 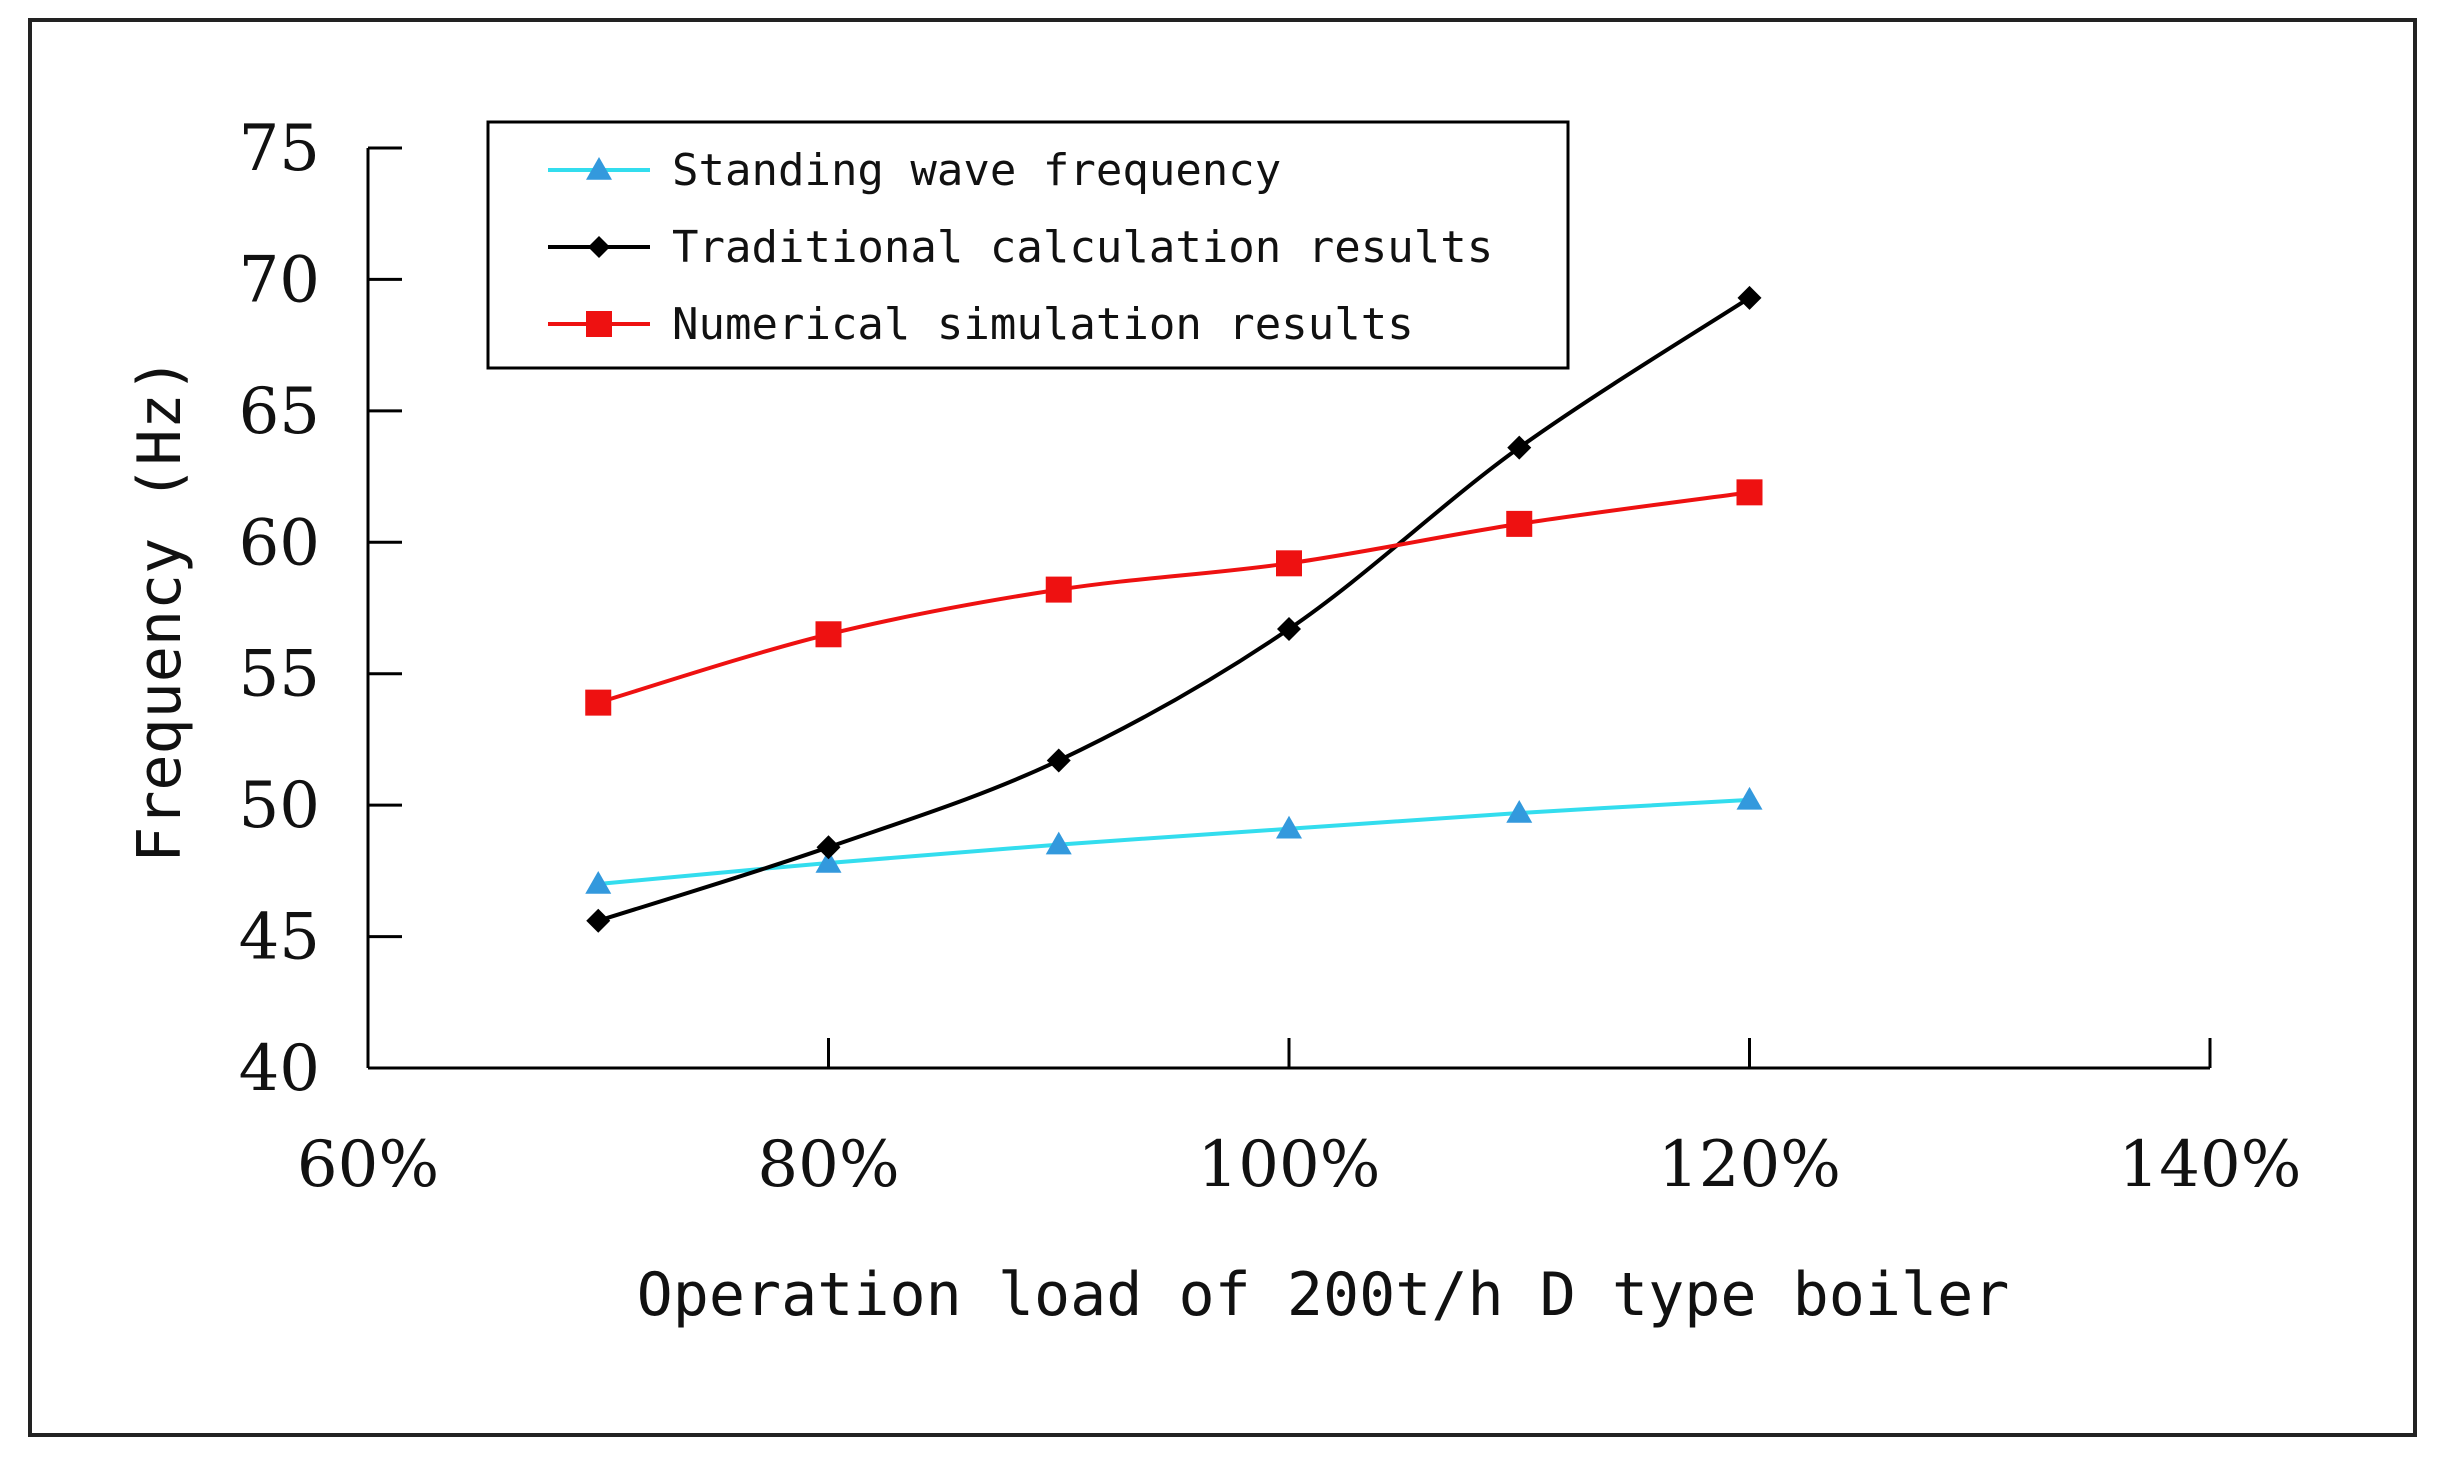 I want to click on y-tick-label: 50, so click(x=279, y=806).